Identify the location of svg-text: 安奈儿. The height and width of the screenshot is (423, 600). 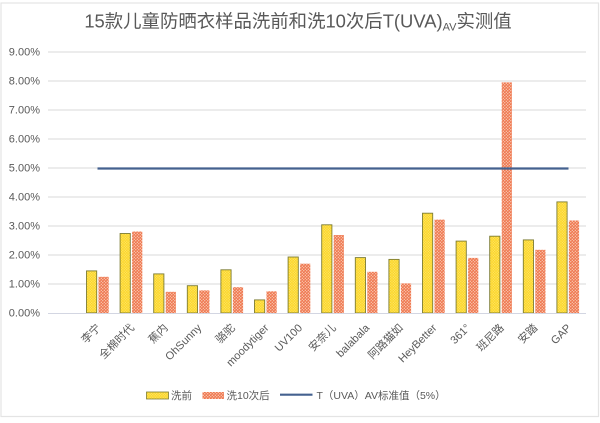
(321, 337).